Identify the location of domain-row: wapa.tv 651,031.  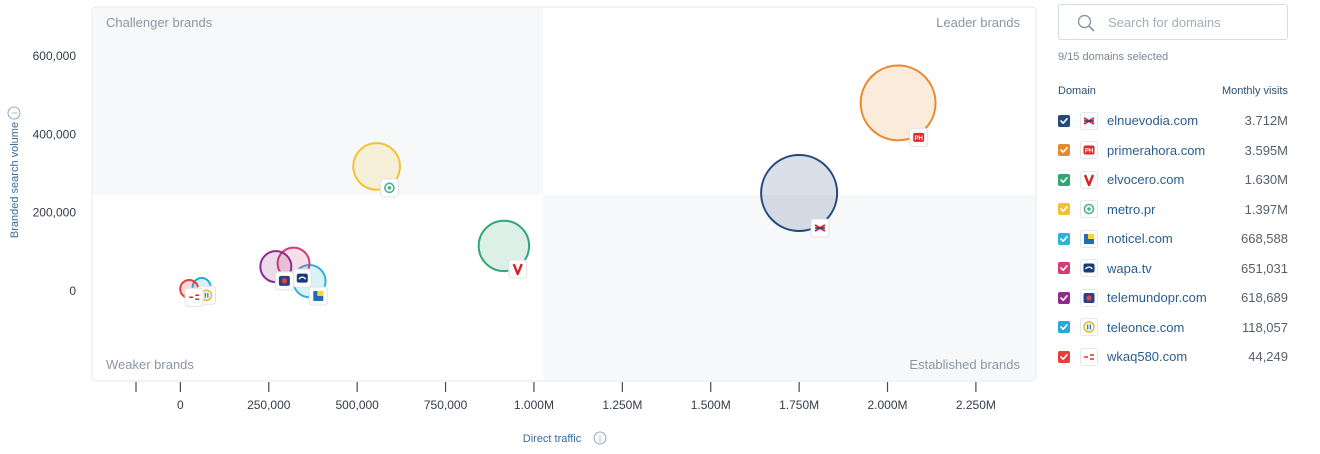
(1173, 269).